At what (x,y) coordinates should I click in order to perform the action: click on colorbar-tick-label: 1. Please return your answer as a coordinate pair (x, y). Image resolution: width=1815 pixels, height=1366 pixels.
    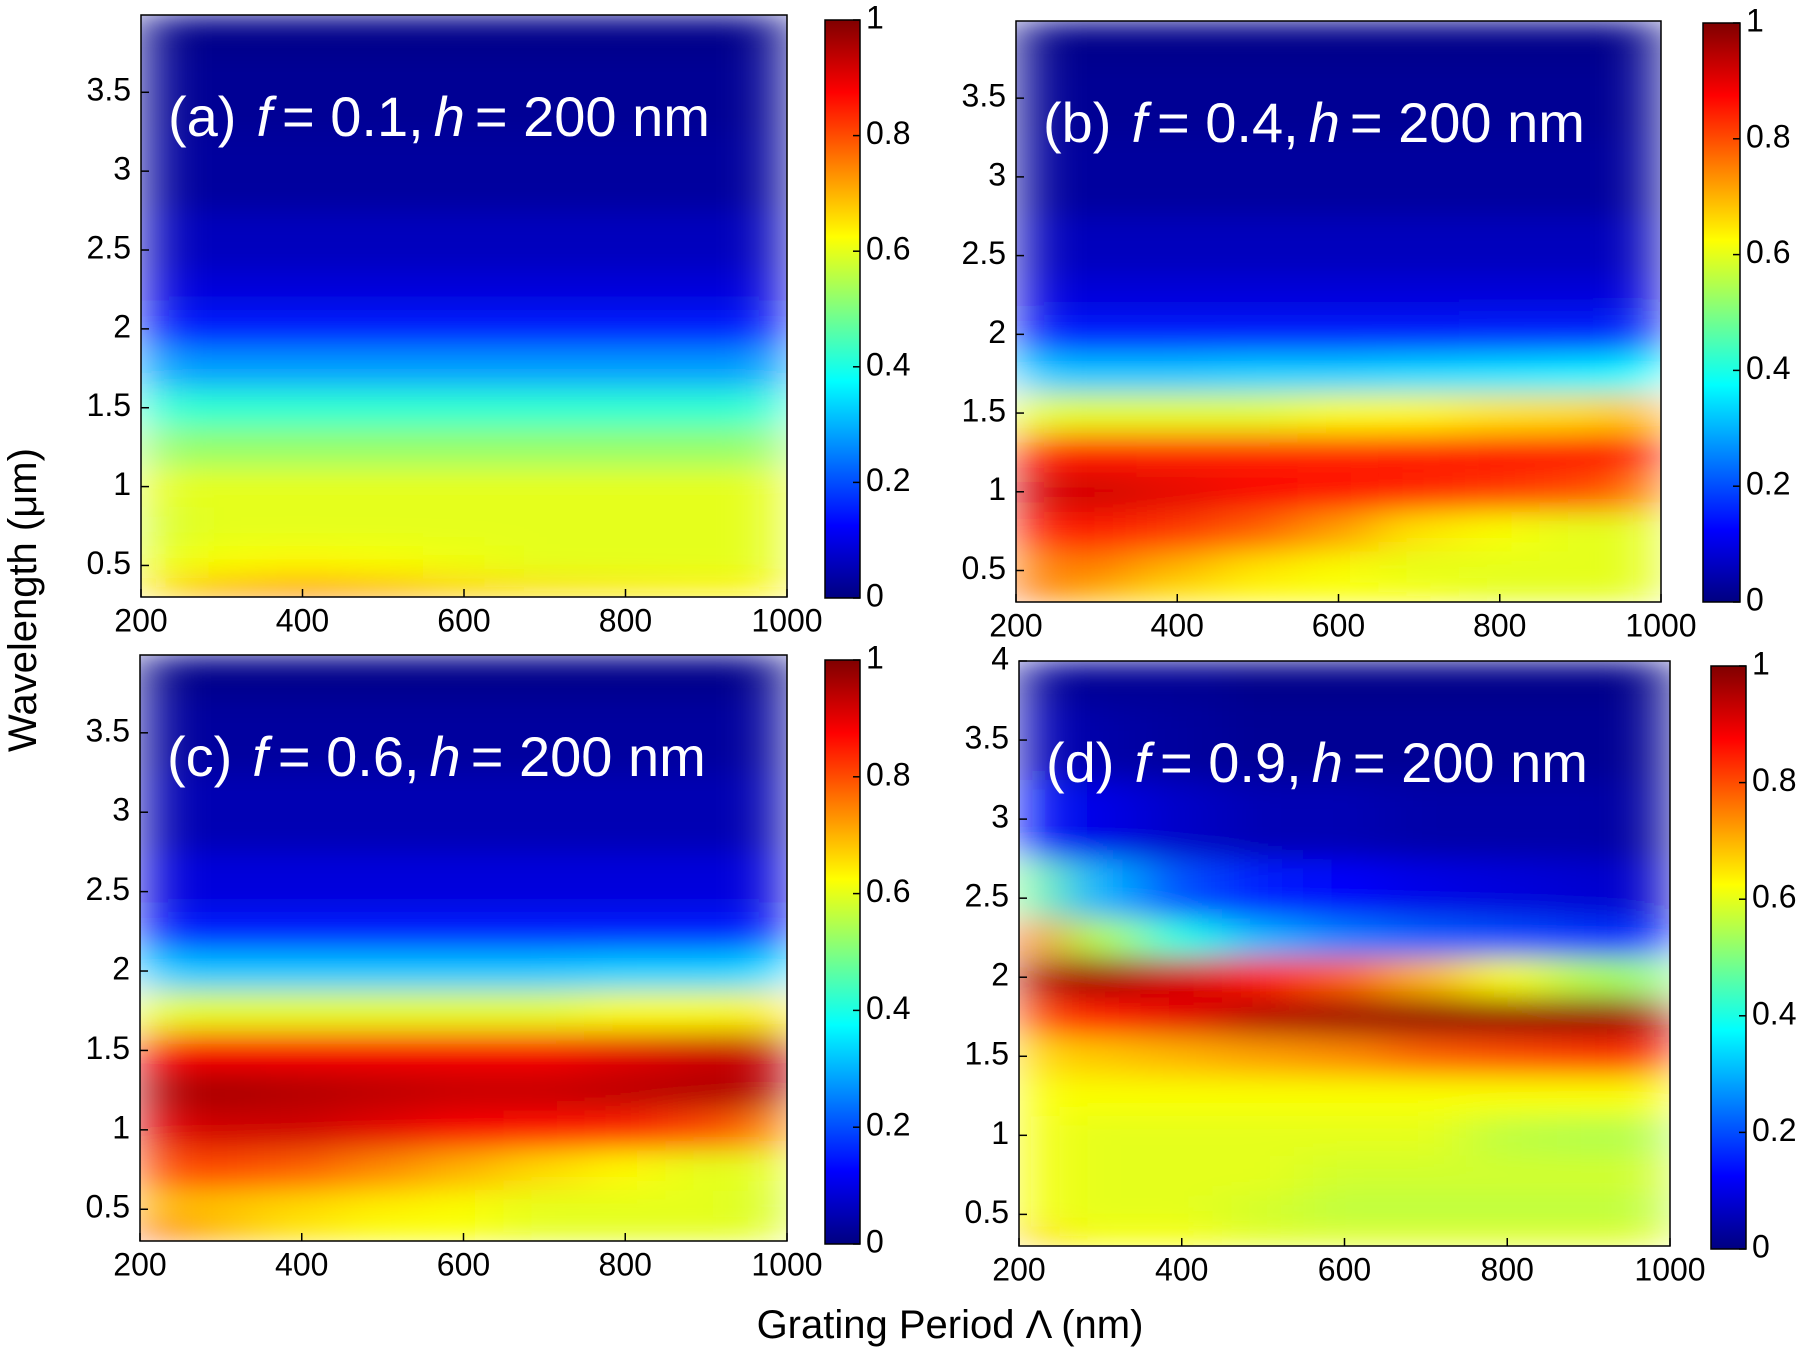
    Looking at the image, I should click on (875, 657).